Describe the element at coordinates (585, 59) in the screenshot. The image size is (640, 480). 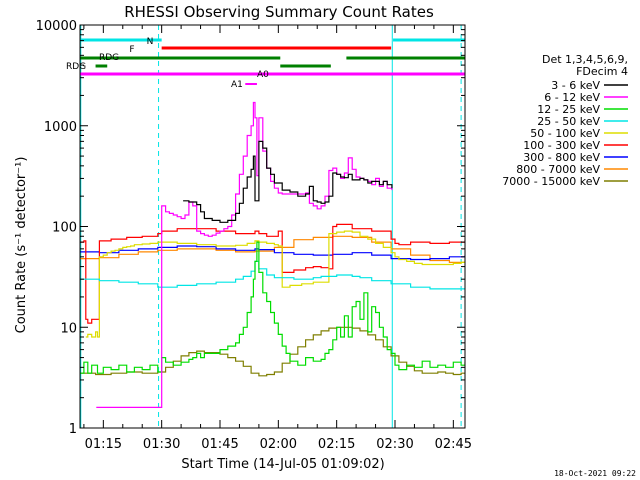
I see `legend-header: Det 1,3,4,5,6,9,` at that location.